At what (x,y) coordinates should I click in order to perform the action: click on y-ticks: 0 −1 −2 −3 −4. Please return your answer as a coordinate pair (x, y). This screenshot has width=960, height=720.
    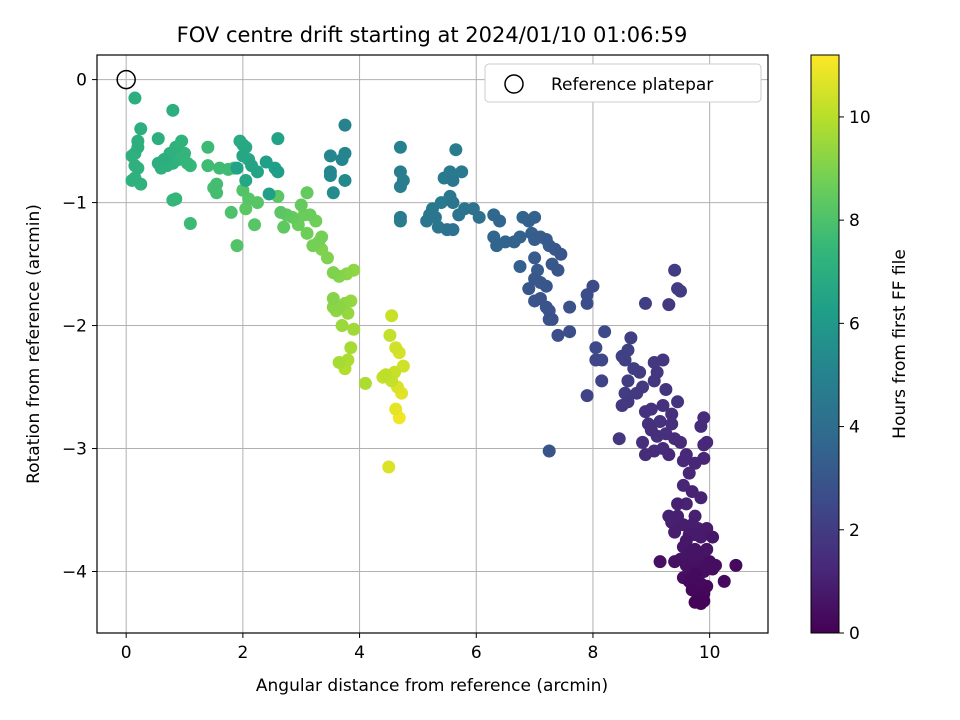
    Looking at the image, I should click on (79, 327).